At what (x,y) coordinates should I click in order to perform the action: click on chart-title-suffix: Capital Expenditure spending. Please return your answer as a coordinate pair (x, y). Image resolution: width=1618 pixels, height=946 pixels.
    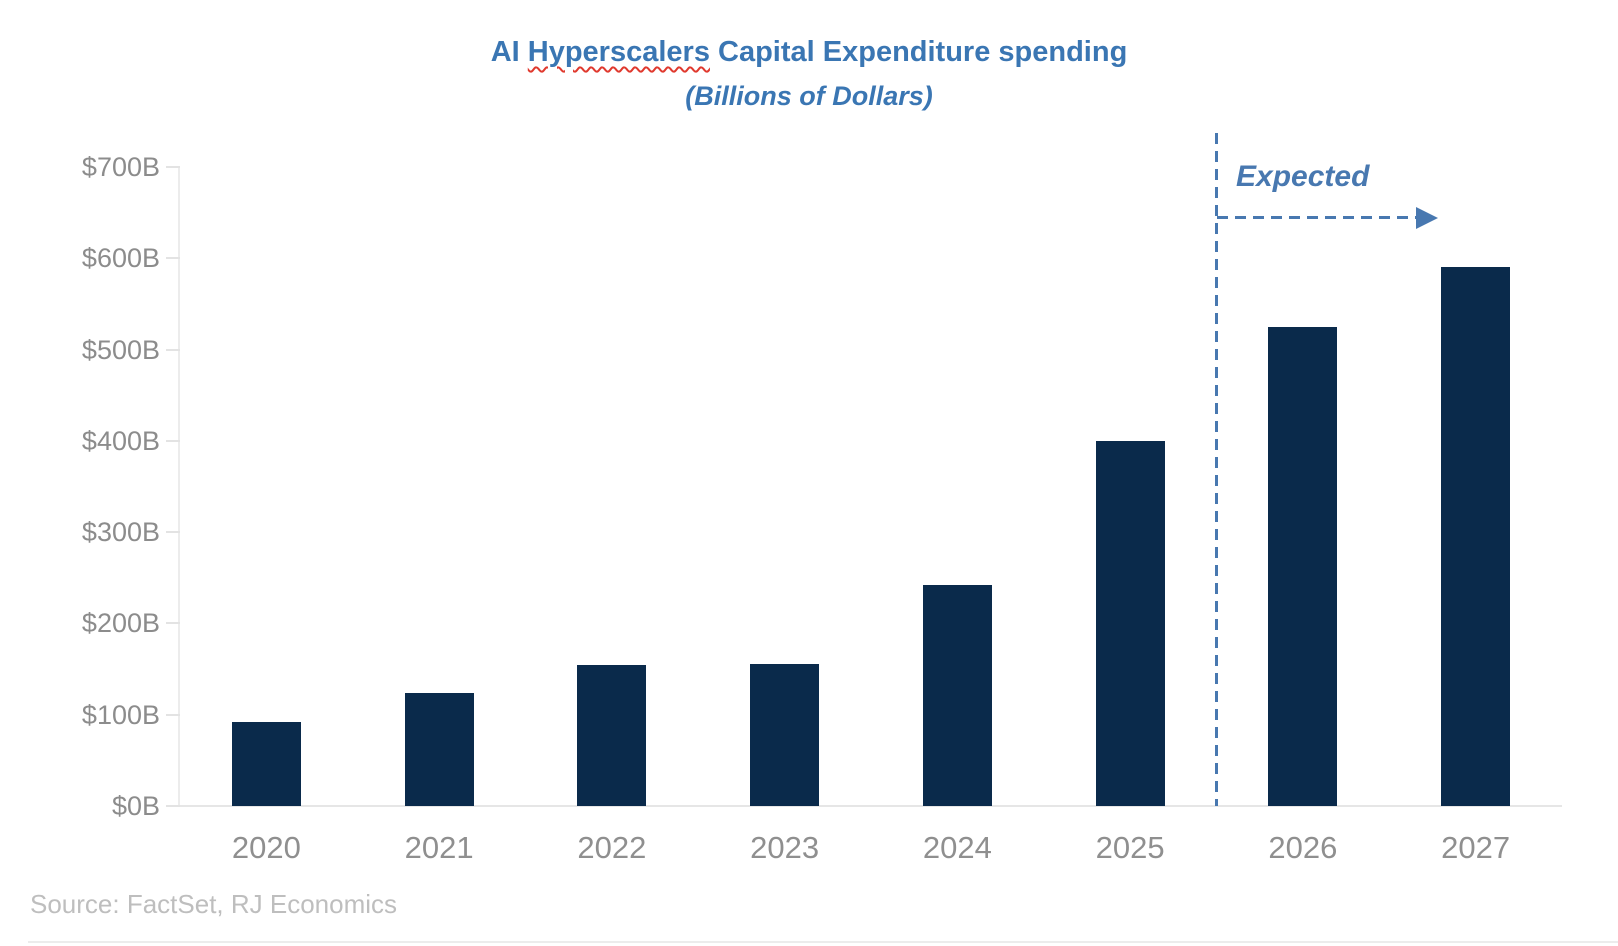
    Looking at the image, I should click on (918, 52).